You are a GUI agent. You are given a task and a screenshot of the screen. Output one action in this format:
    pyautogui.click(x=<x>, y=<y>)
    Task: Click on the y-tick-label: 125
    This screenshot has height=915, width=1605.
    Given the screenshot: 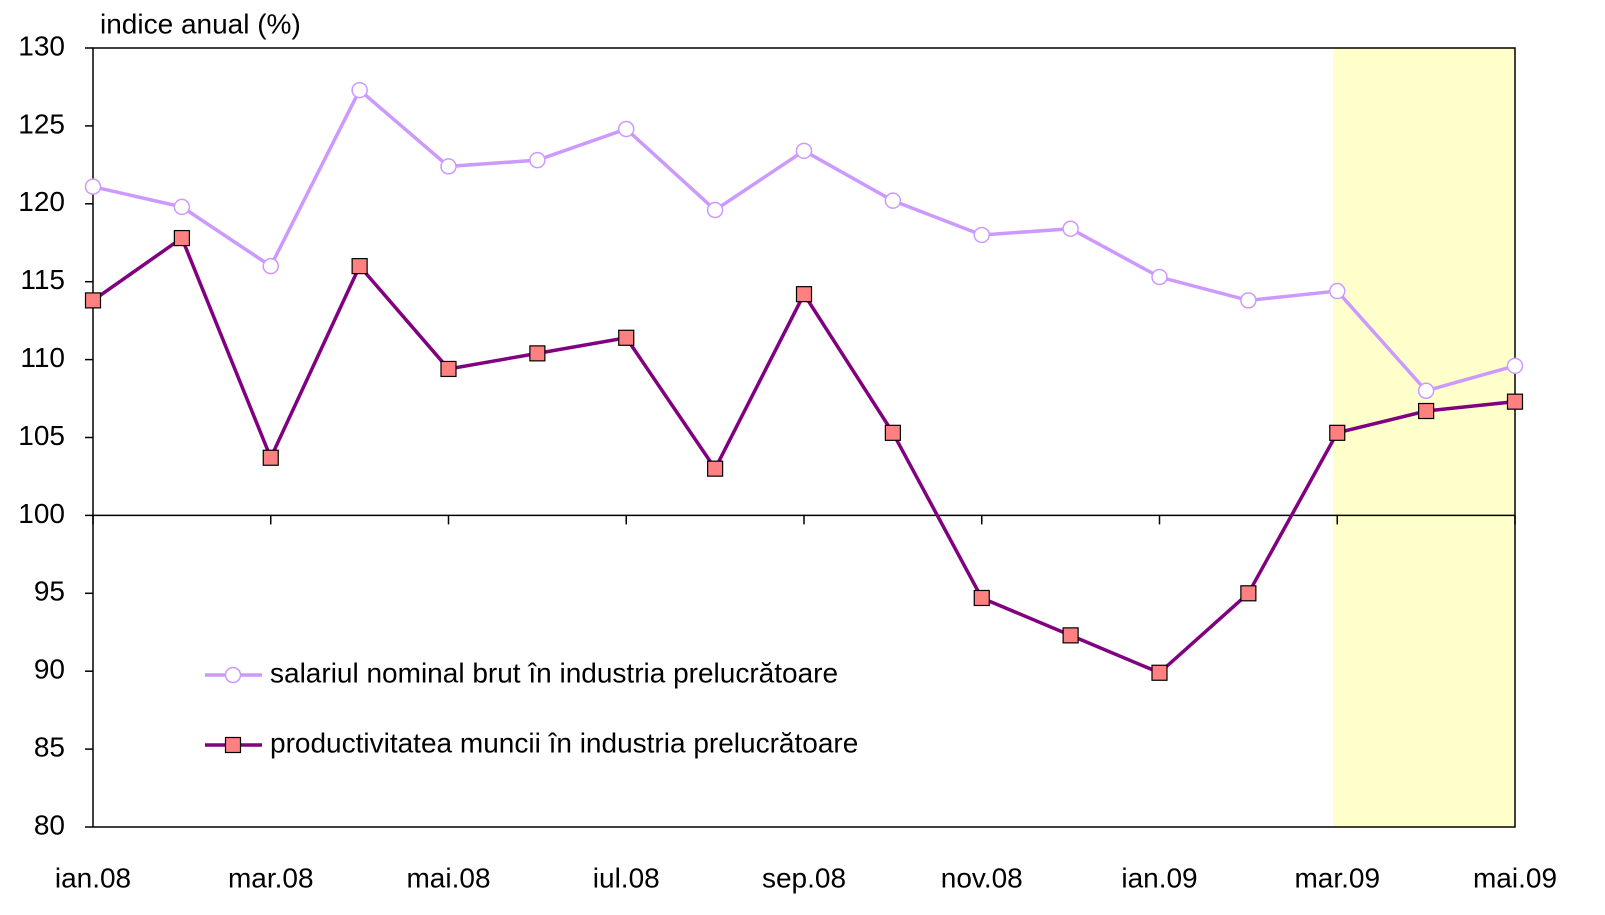 What is the action you would take?
    pyautogui.click(x=41, y=123)
    